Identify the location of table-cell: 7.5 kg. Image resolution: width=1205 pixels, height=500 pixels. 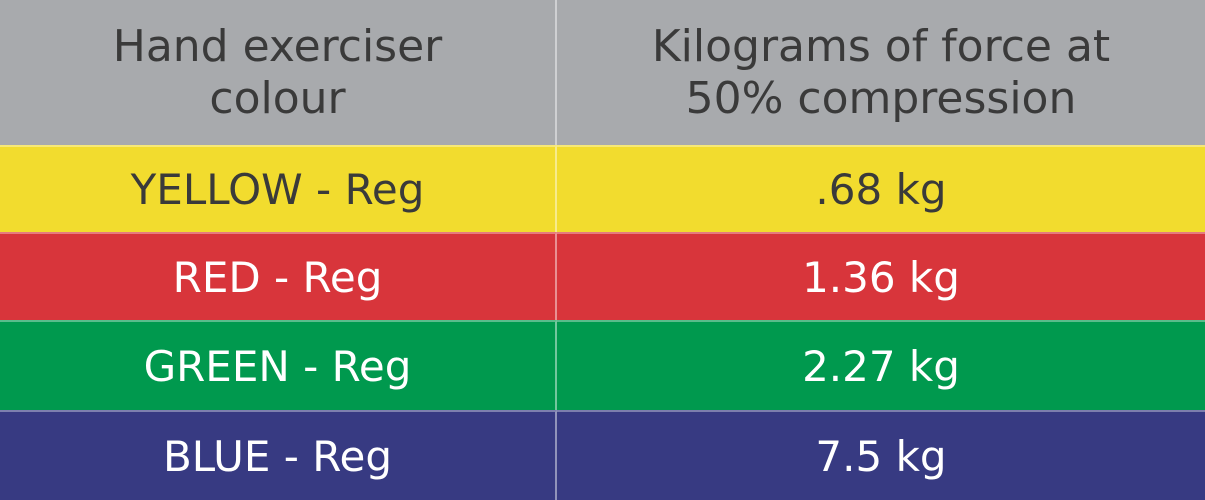
(881, 455).